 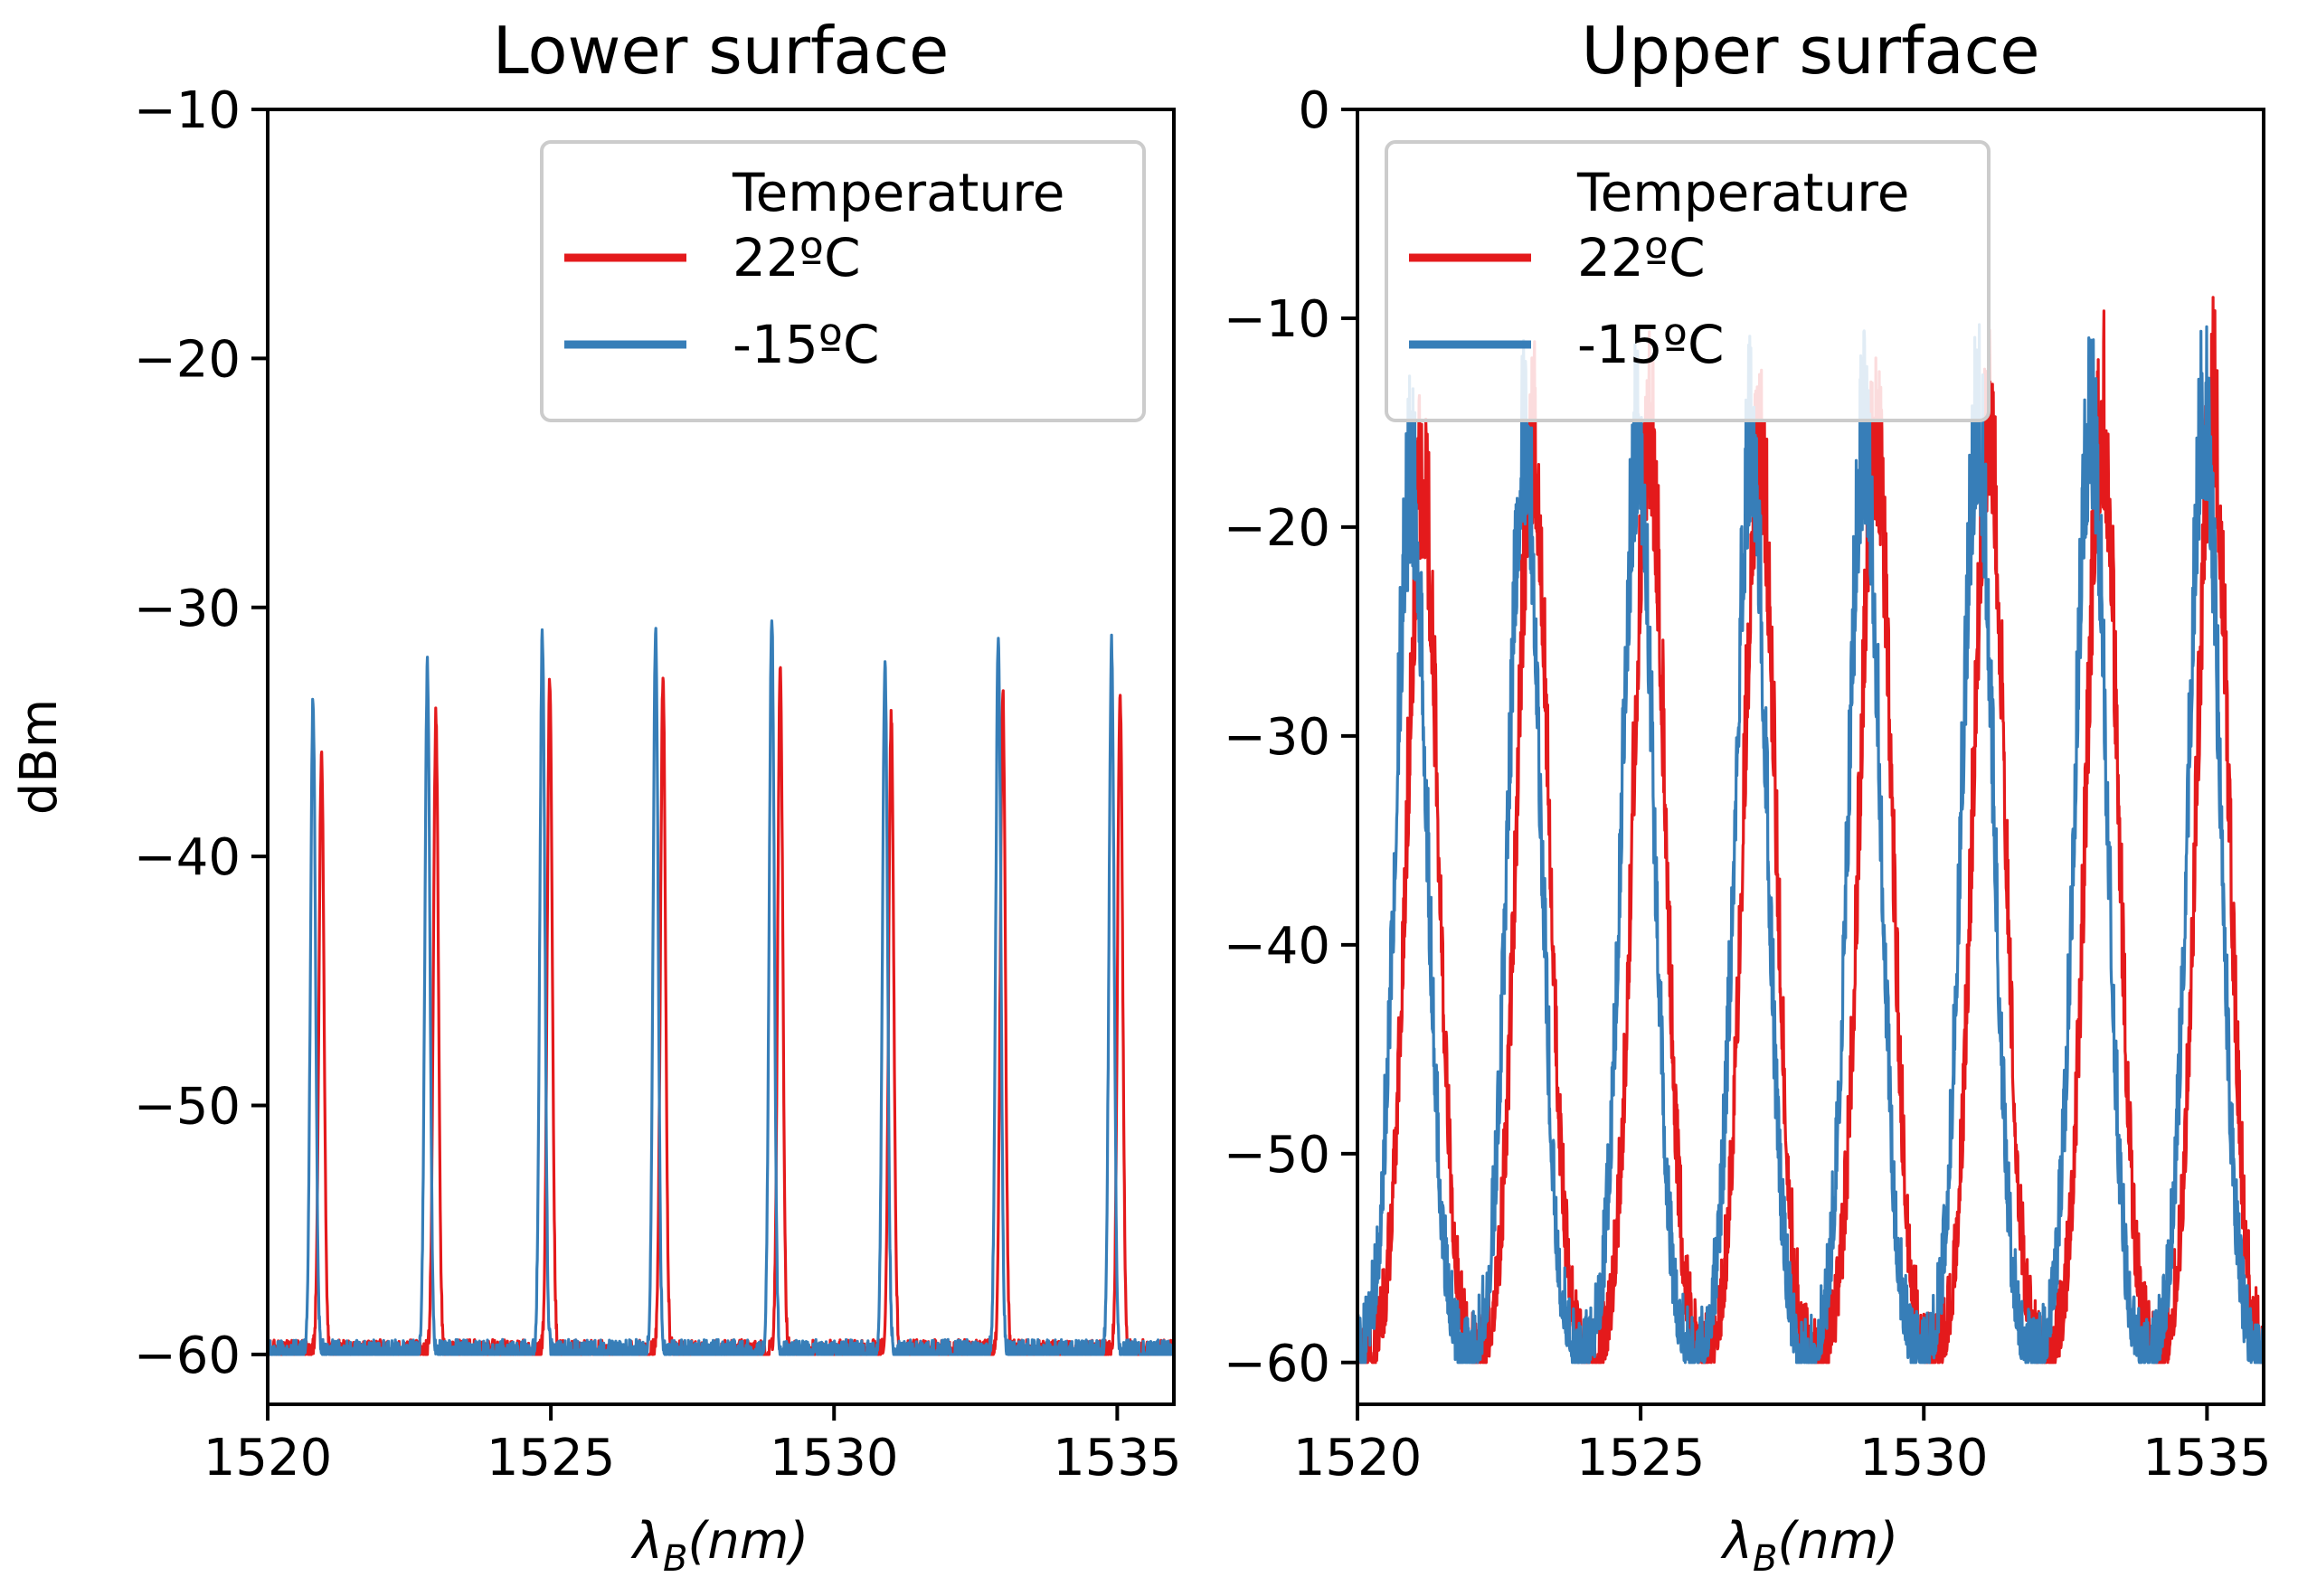 I want to click on y-tick-label: 0, so click(x=1314, y=111).